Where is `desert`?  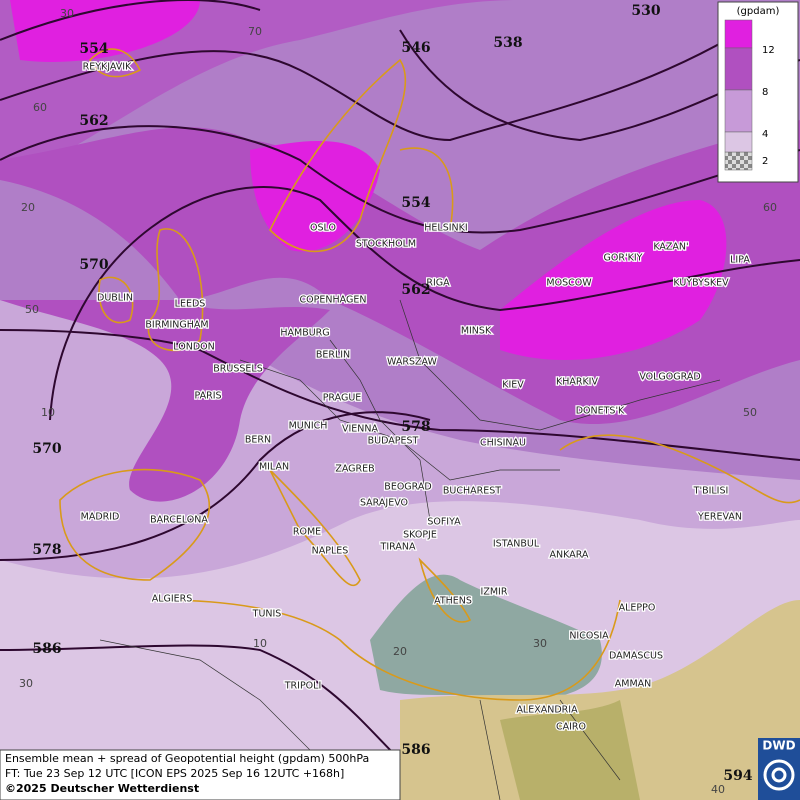
desert is located at coordinates (570, 750).